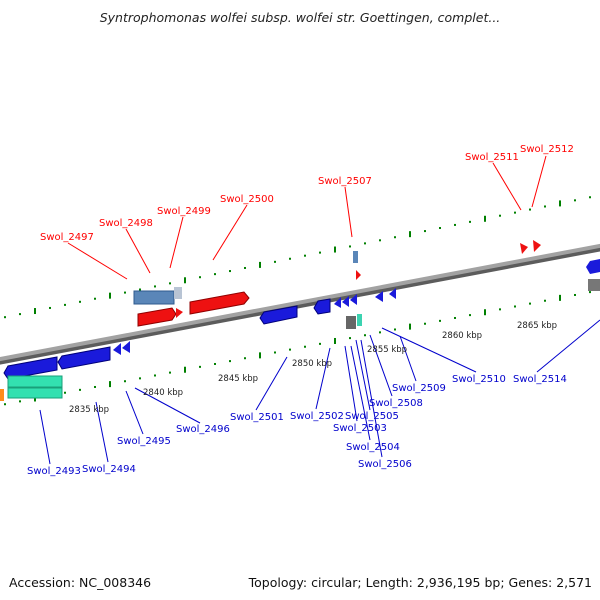 The height and width of the screenshot is (600, 600). What do you see at coordinates (80, 582) in the screenshot?
I see `accession-label: Accession: NC_008346` at bounding box center [80, 582].